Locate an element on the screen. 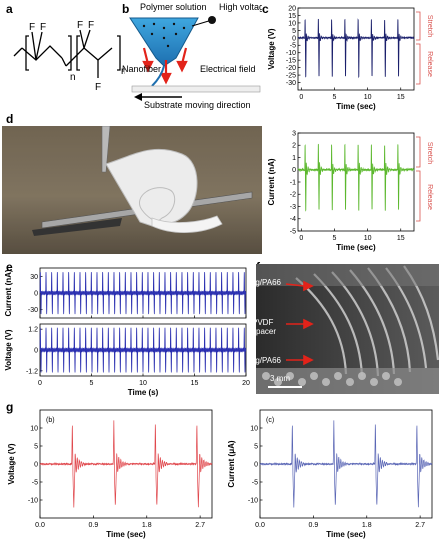  c-bottom-bracket-stretch is located at coordinates (418, 152).